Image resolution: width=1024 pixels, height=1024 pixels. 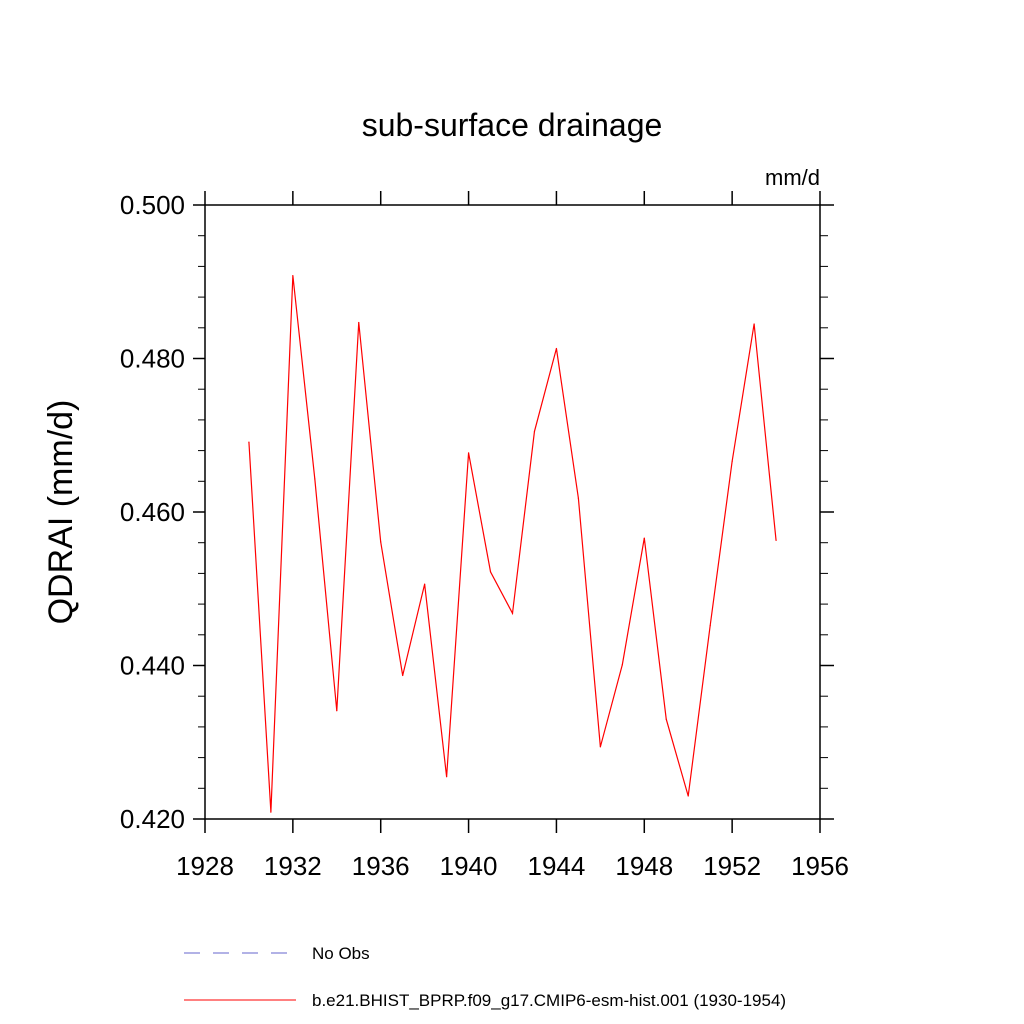 I want to click on legend-label-no-obs: No Obs, so click(x=341, y=953).